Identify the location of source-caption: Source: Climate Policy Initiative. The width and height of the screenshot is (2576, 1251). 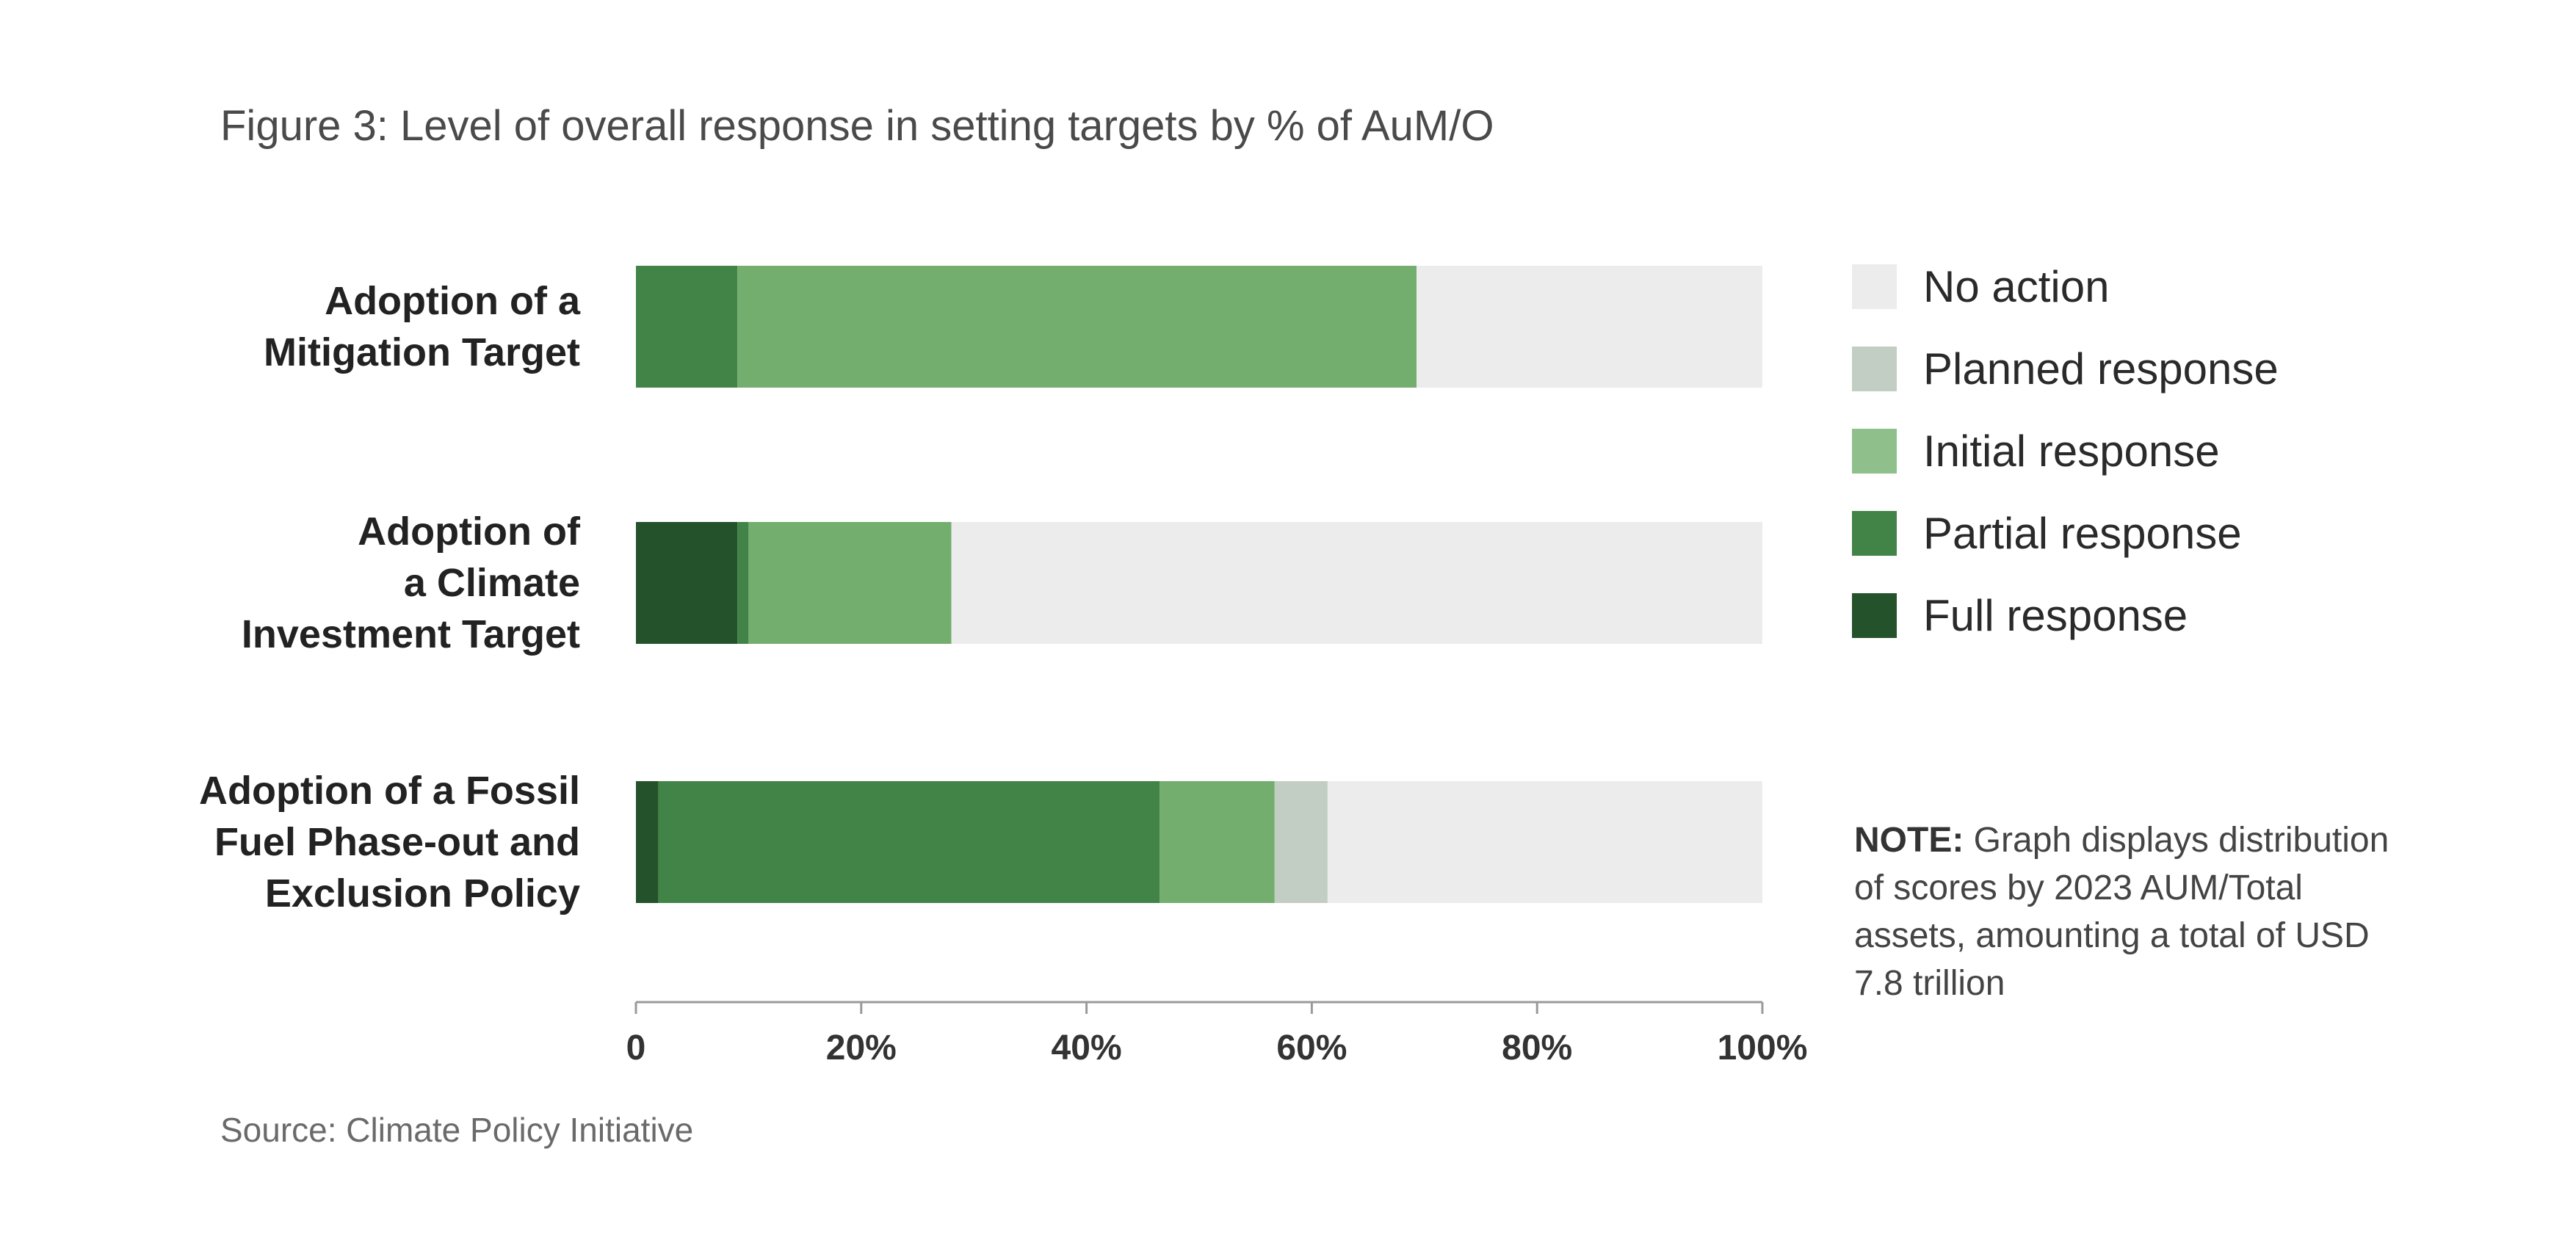
(457, 1130).